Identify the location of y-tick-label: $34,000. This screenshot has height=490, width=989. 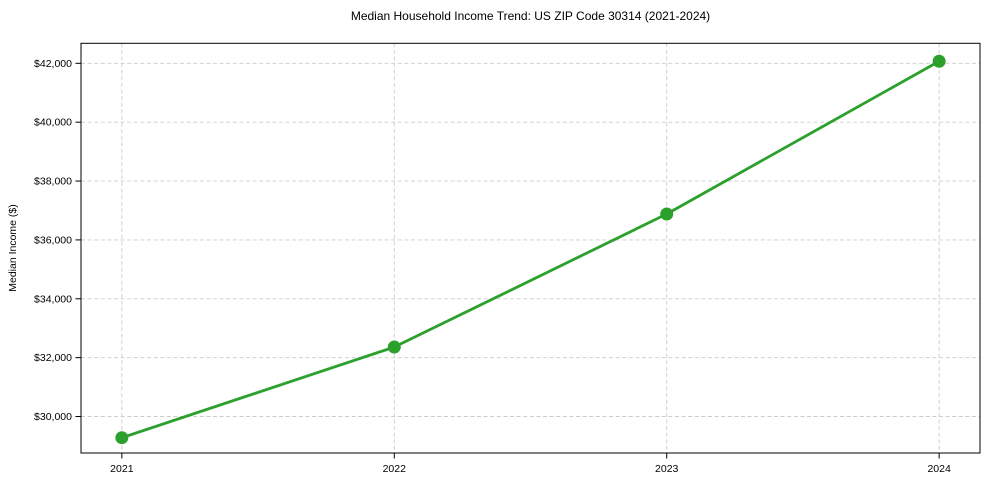
(53, 299).